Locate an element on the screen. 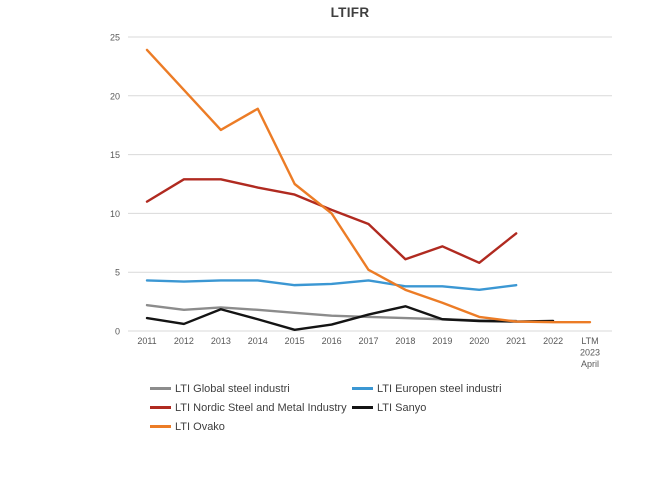 This screenshot has width=660, height=495. legend-line-swatch-red is located at coordinates (160, 407).